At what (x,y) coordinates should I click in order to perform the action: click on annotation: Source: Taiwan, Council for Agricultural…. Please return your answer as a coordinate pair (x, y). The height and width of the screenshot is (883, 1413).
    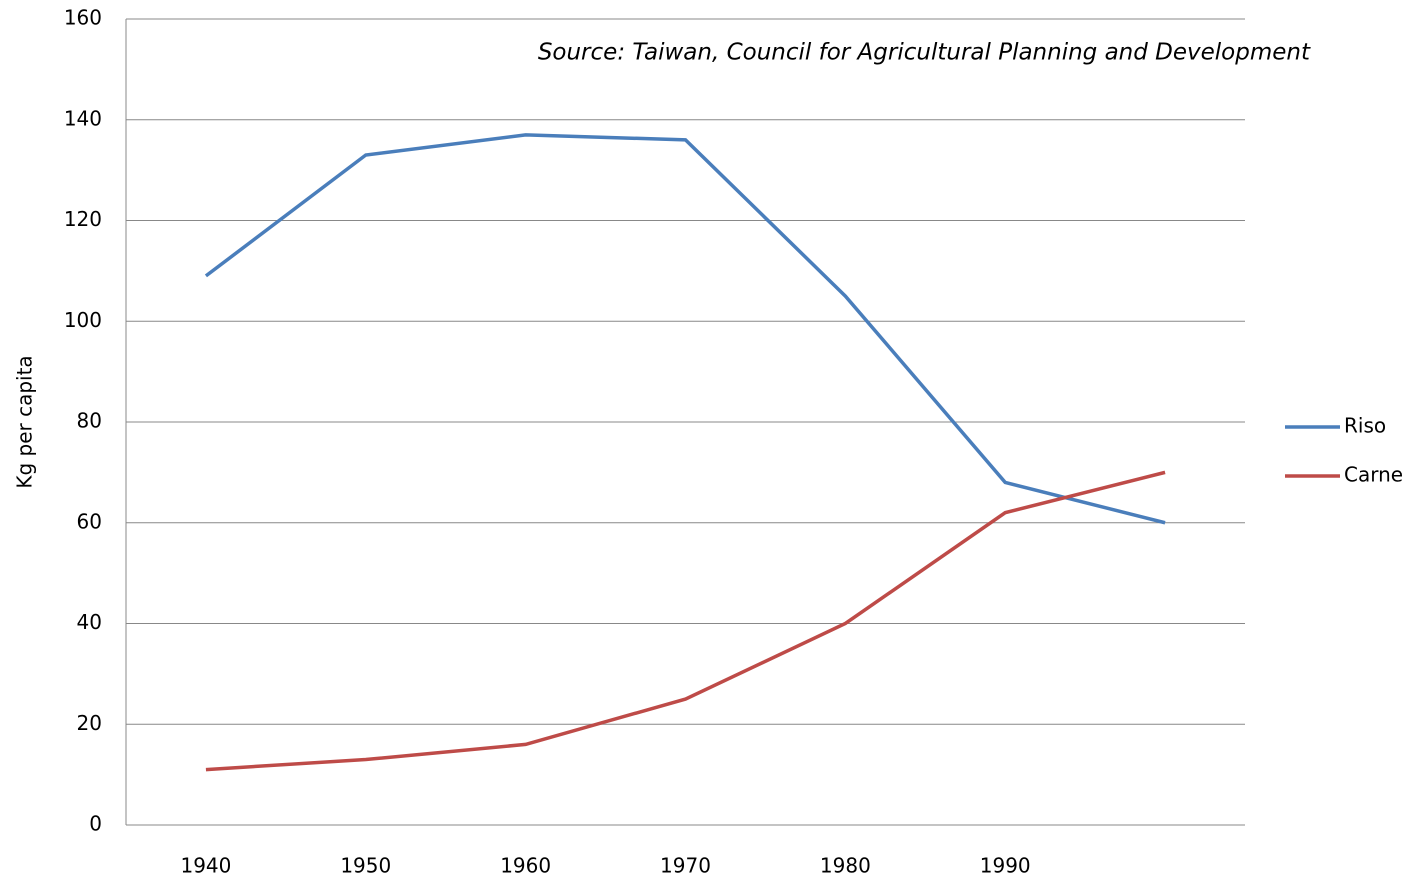
    Looking at the image, I should click on (924, 53).